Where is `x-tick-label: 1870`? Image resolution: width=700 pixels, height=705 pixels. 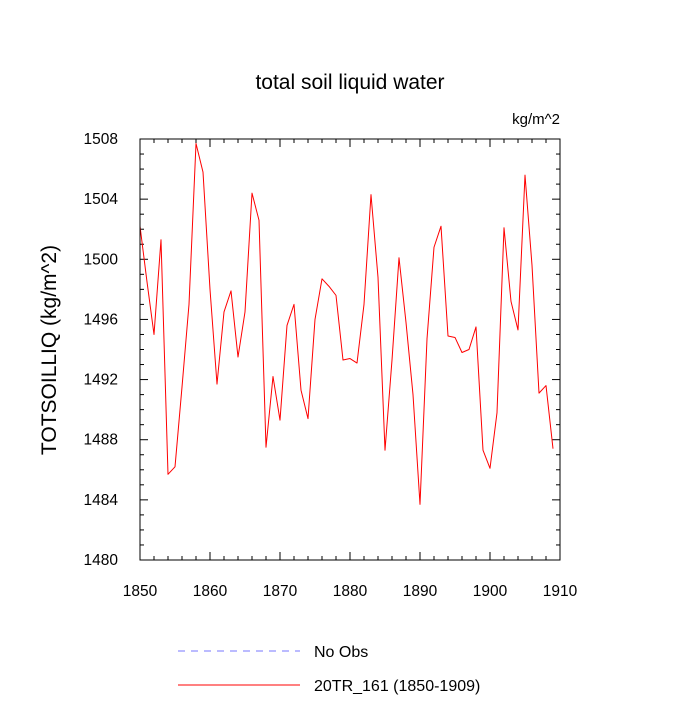
x-tick-label: 1870 is located at coordinates (280, 591).